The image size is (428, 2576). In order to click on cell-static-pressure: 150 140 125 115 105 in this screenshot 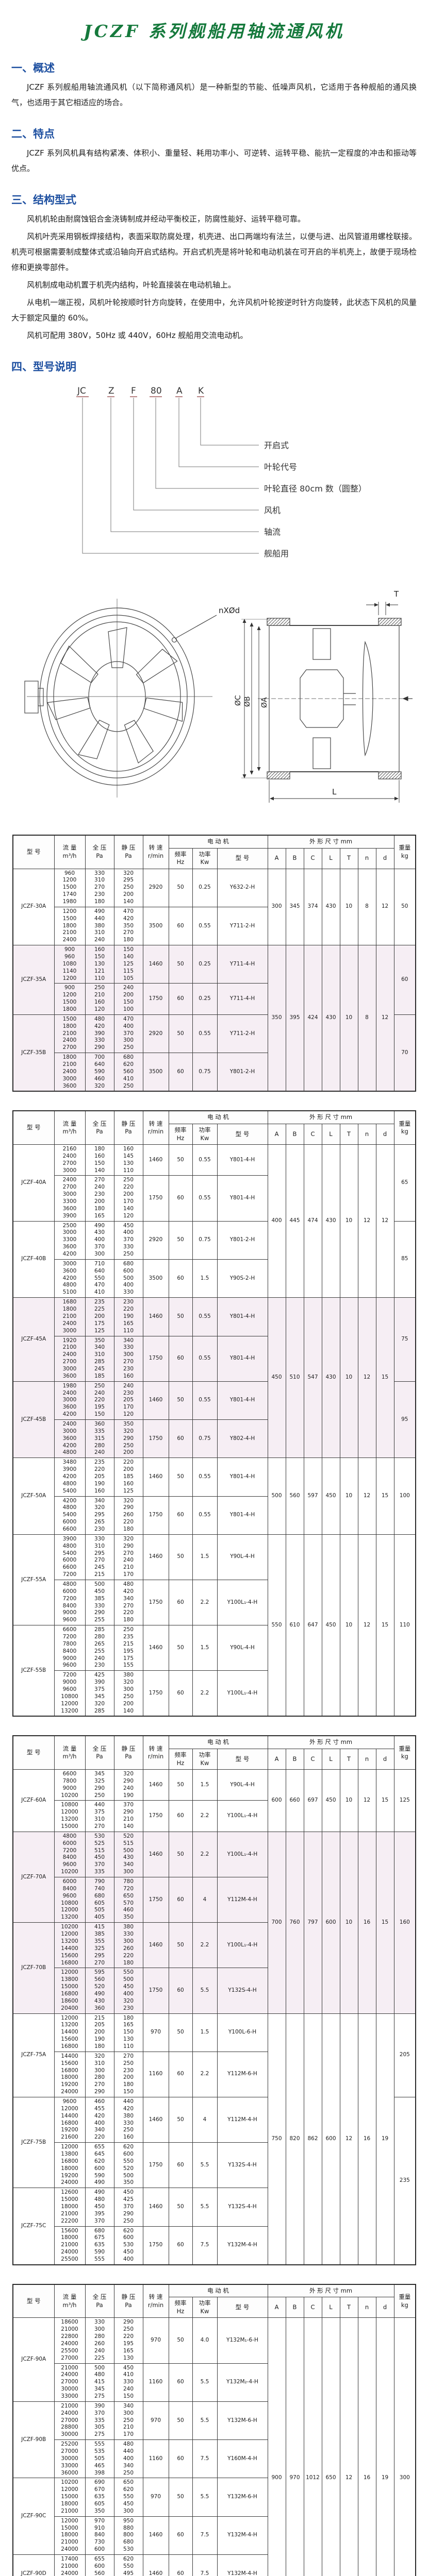, I will do `click(128, 965)`.